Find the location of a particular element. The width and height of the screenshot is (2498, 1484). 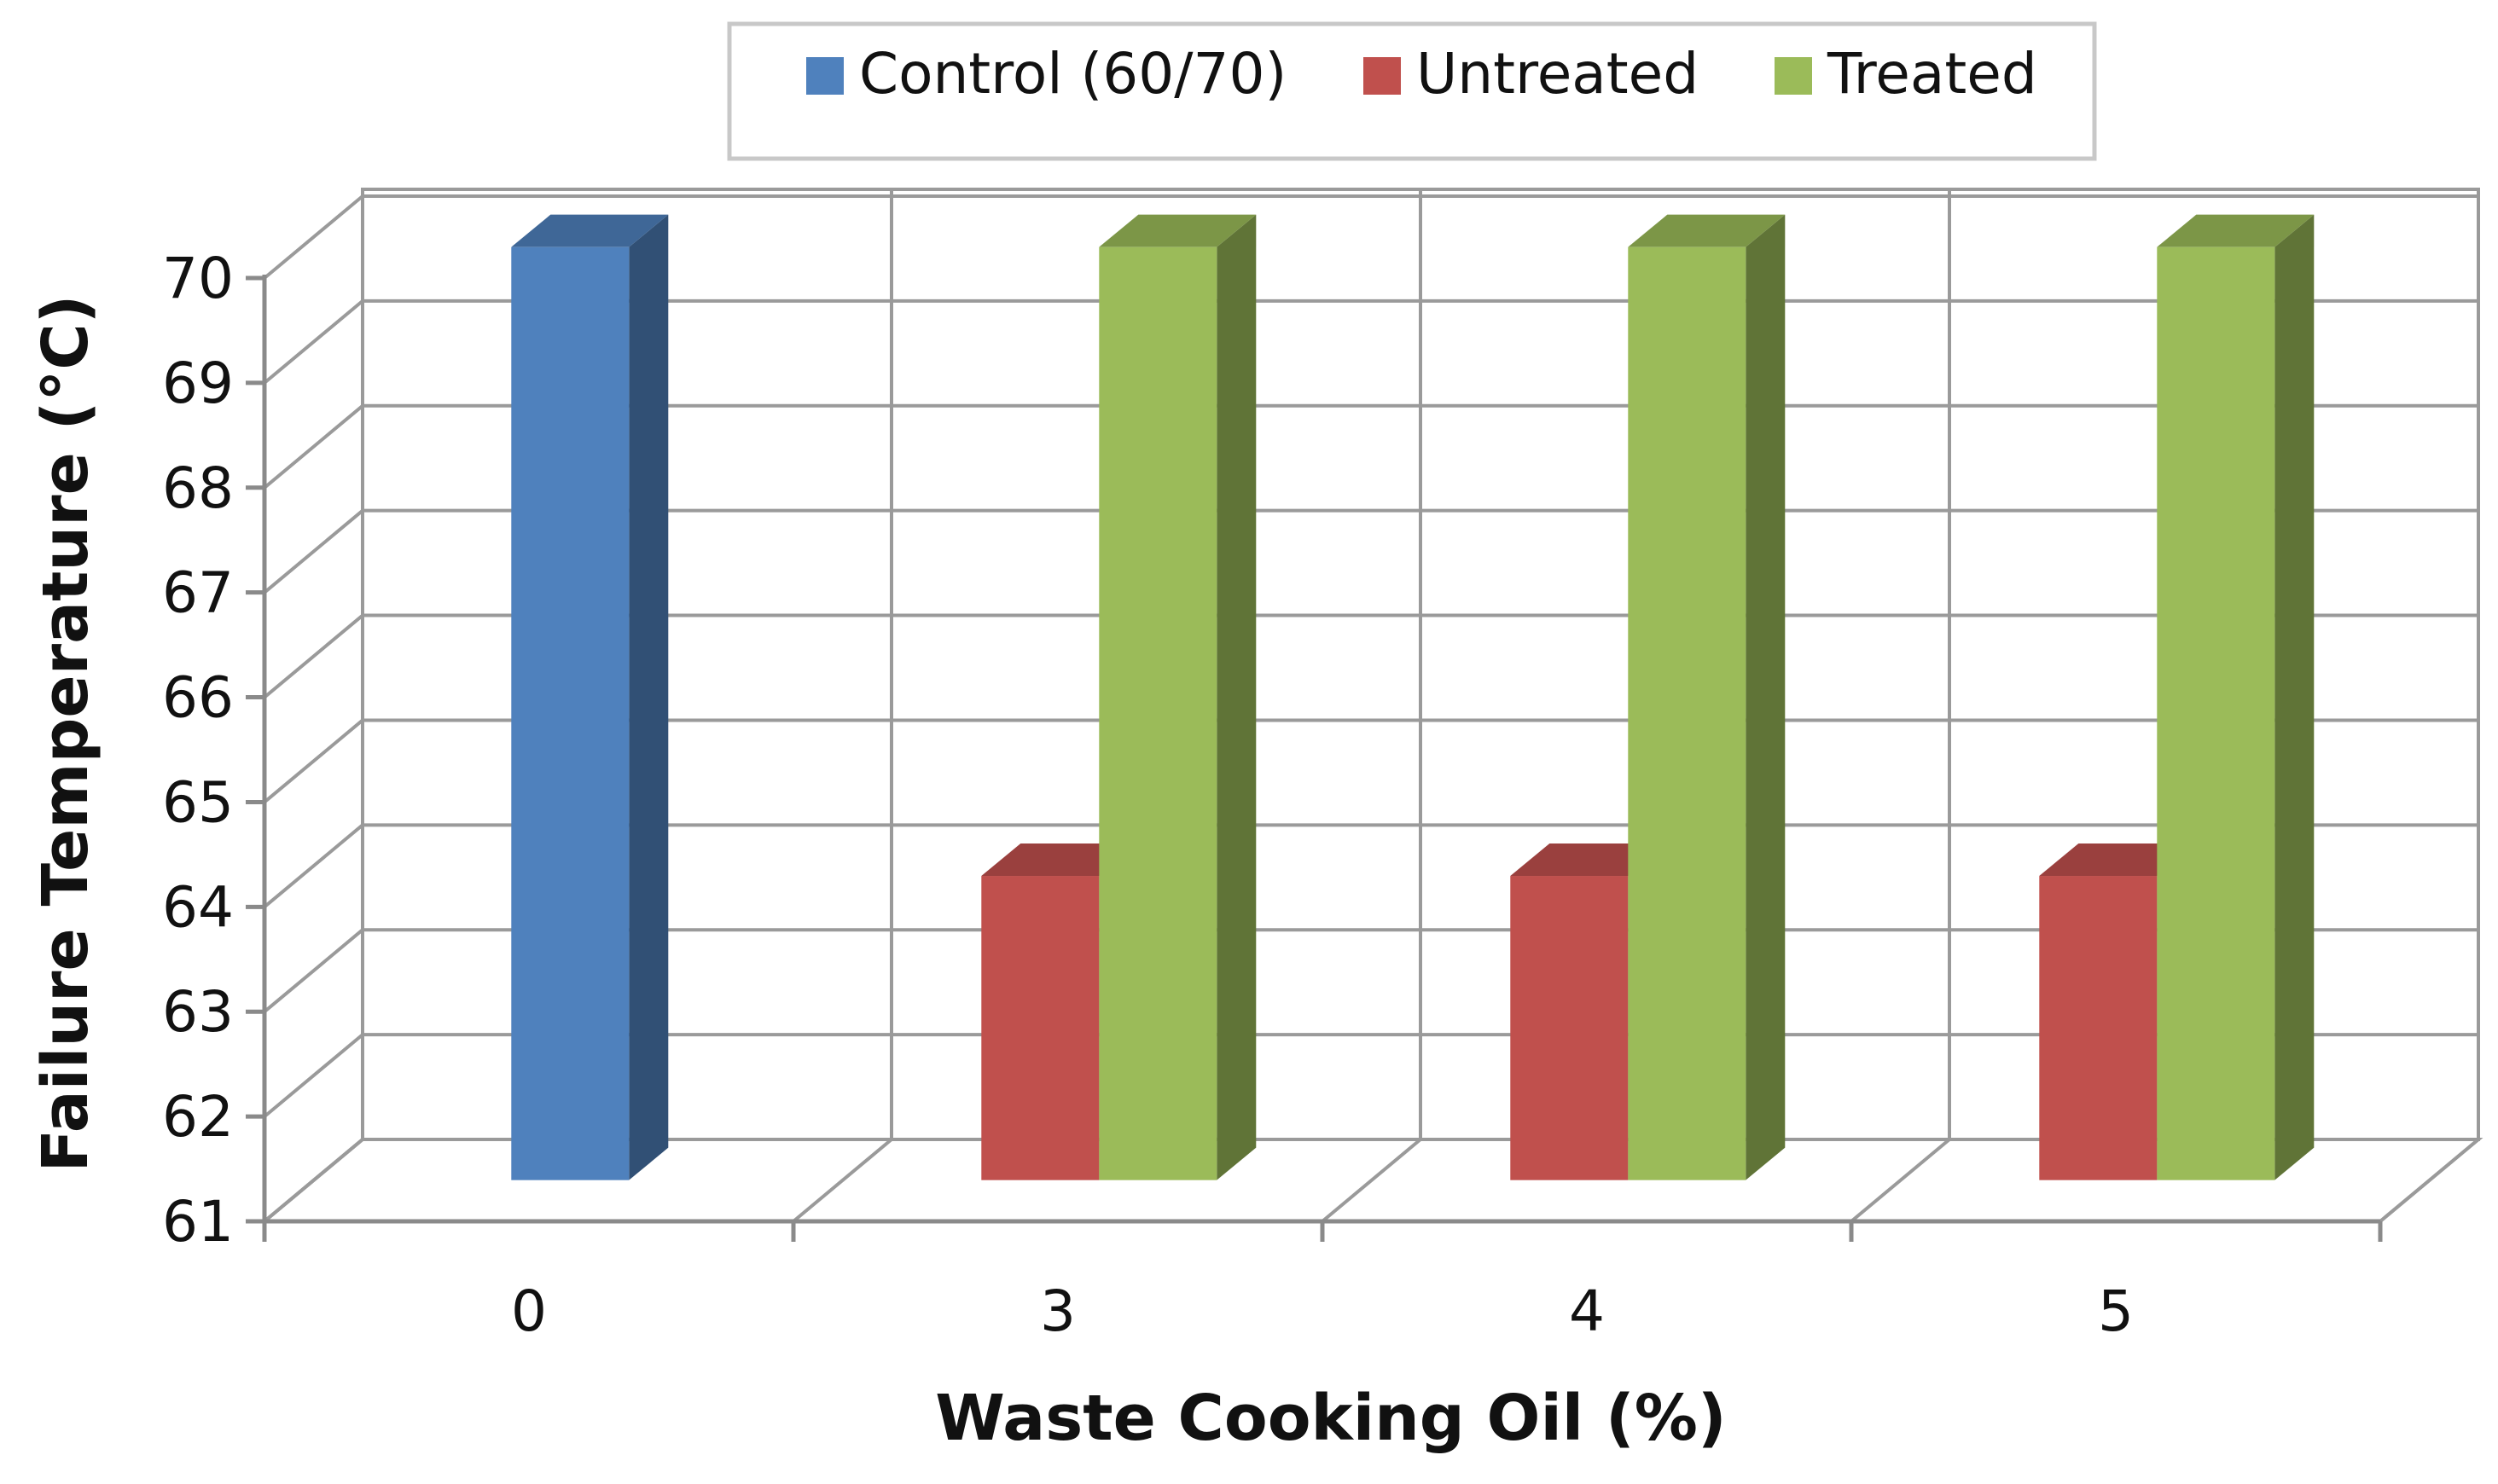

legend: Control (60/70) Untreated Treated is located at coordinates (1412, 91).